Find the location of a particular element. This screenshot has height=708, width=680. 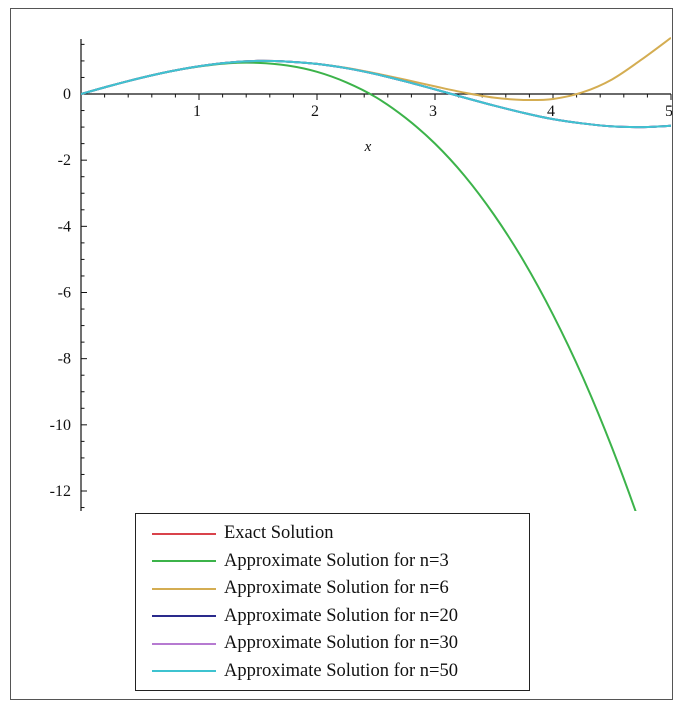

legend-entry: Approximate Solution for n=50 is located at coordinates (332, 672).